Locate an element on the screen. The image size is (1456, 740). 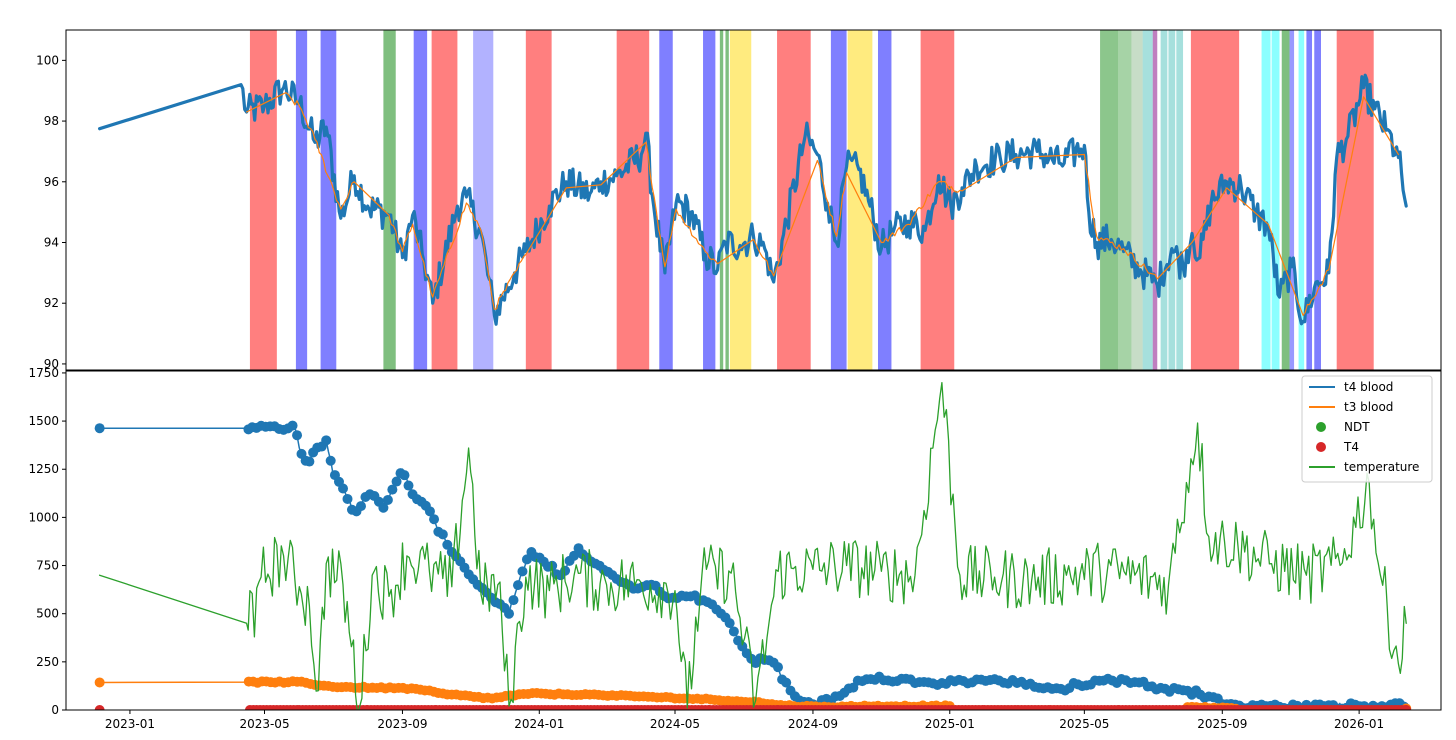
legend: t4 blood t3 blood NDT T4 temperature is located at coordinates (1367, 429).